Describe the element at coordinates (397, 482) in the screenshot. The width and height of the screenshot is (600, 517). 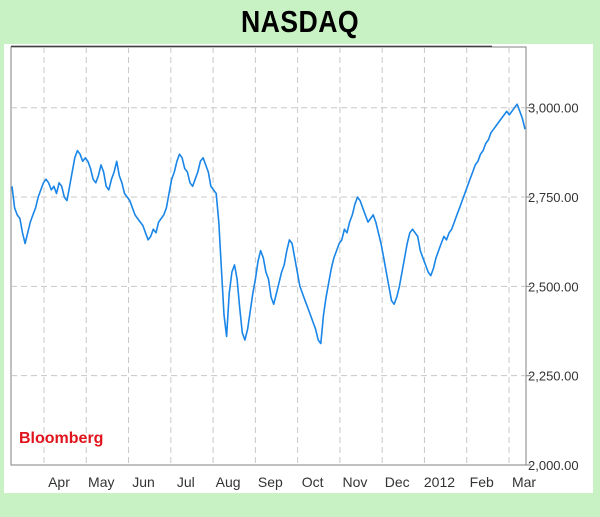
I see `x-tick-label: Dec` at that location.